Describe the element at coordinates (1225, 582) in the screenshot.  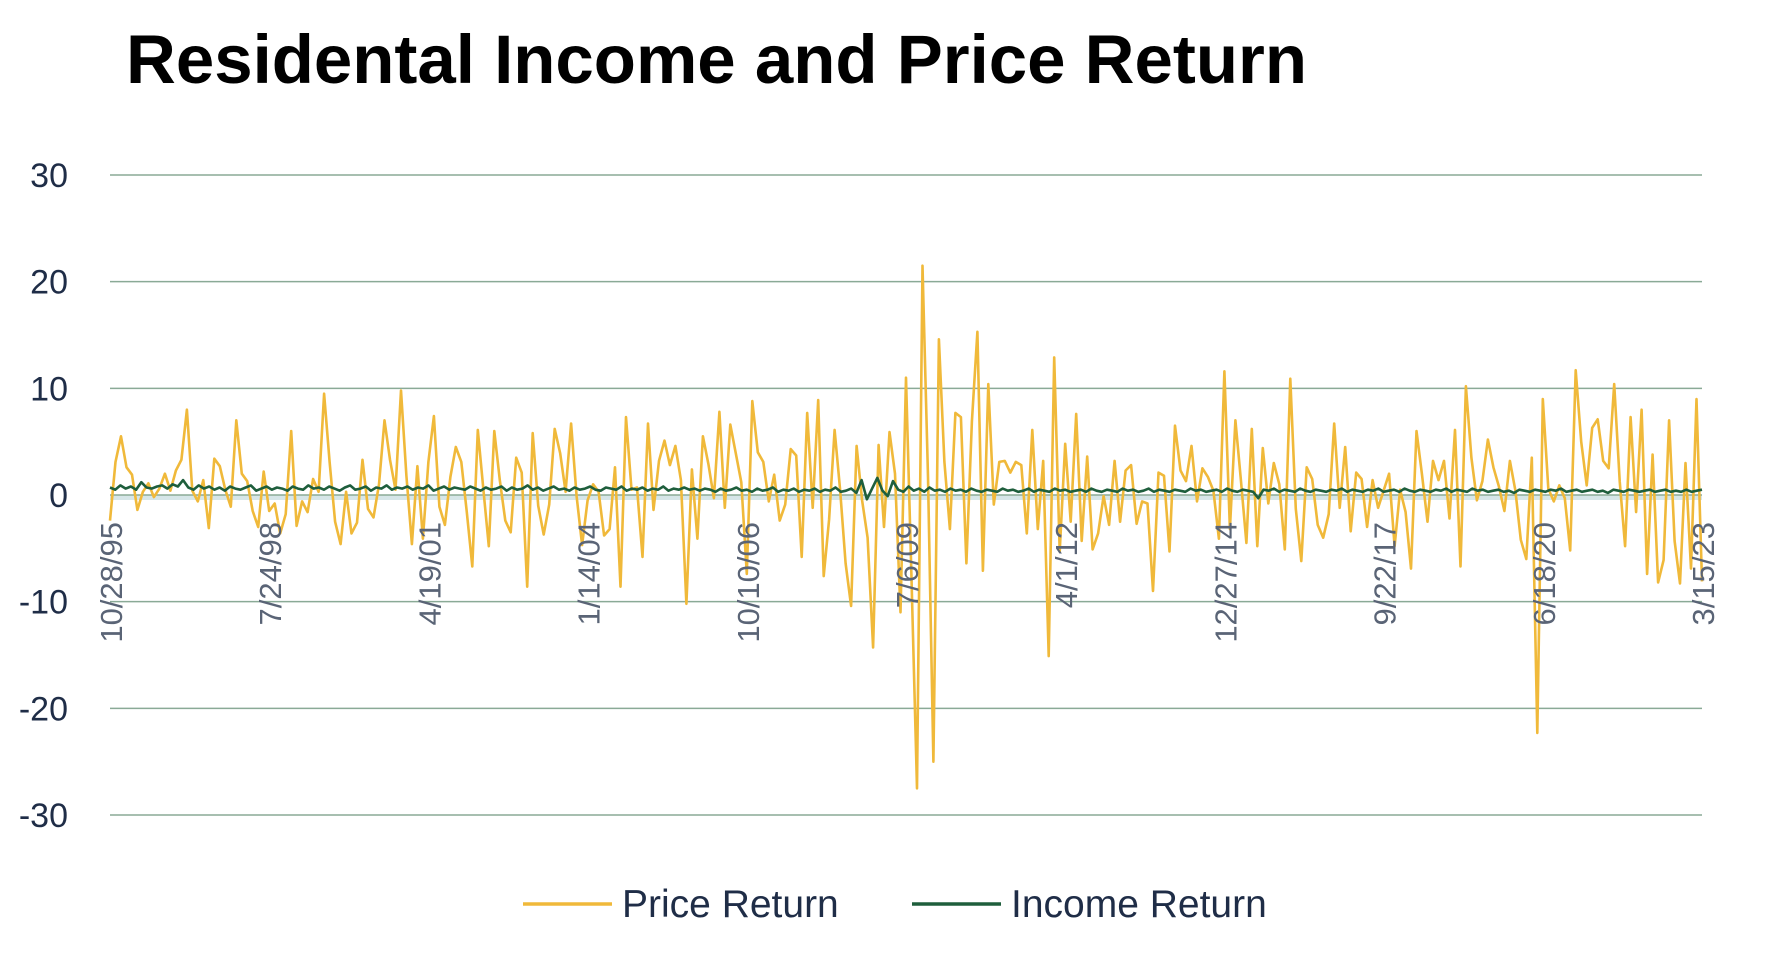
I see `x-tick-label: 12/27/14` at that location.